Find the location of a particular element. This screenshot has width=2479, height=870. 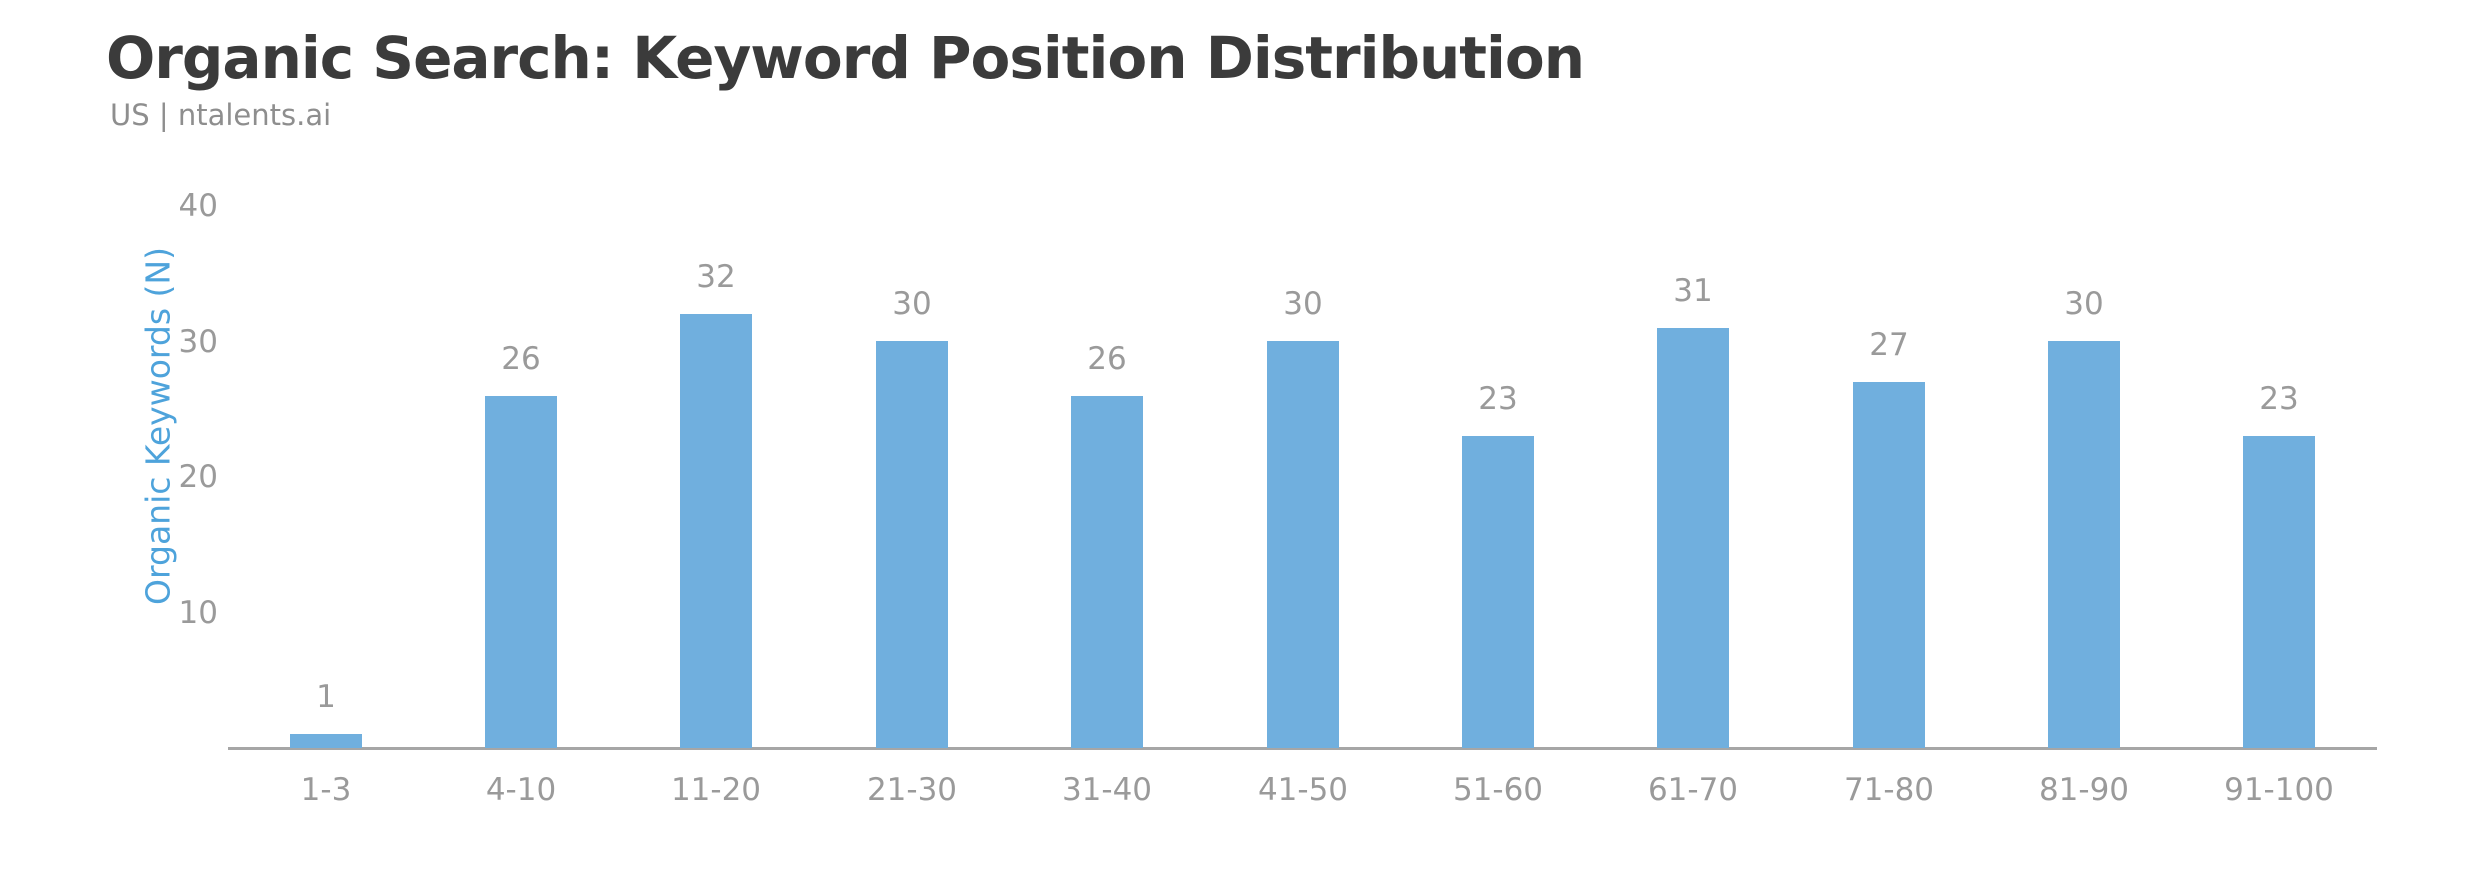

x-tick-label: 11-20 is located at coordinates (716, 790).